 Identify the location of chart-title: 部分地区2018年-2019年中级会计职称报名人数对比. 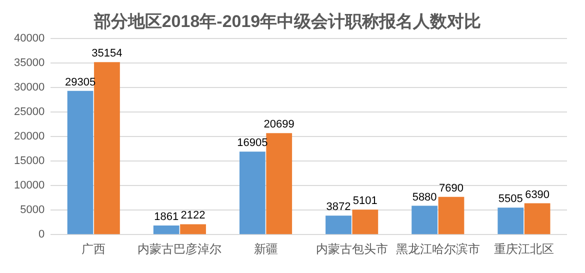
(287, 21).